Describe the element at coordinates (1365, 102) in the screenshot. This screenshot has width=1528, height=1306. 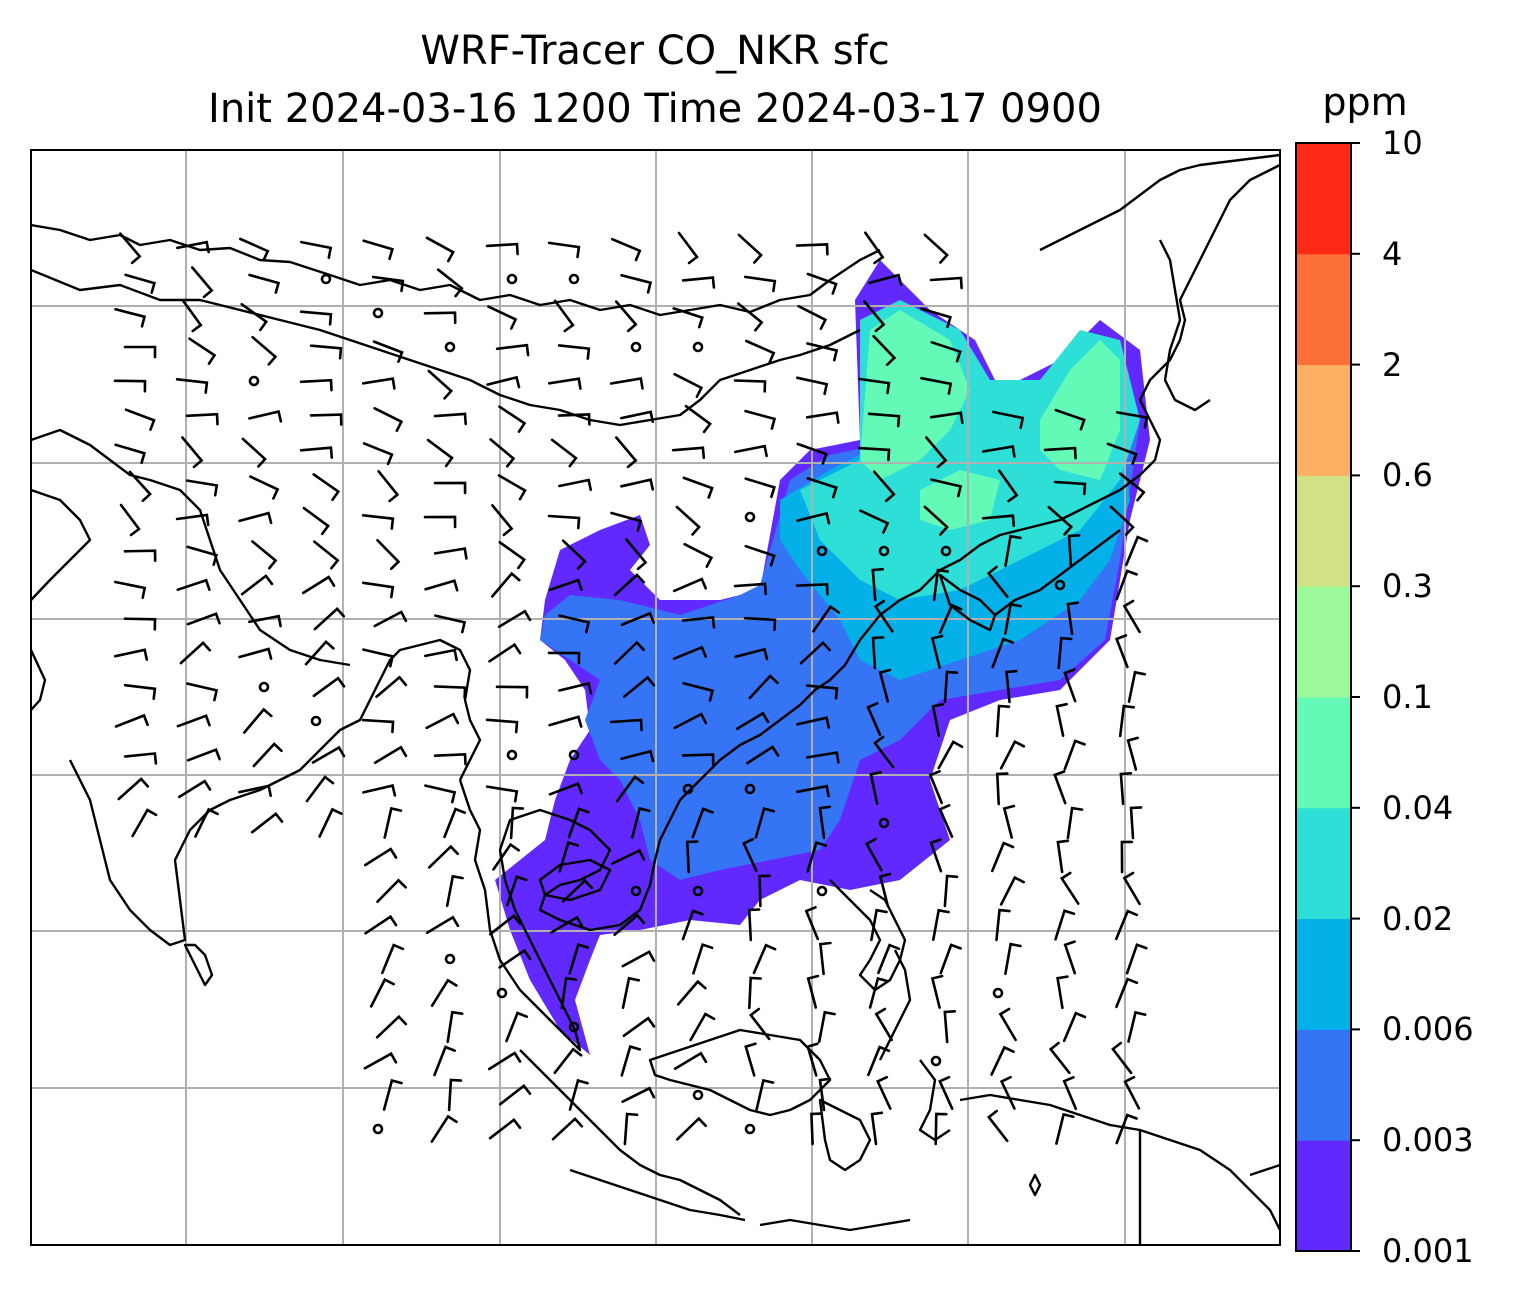
I see `colorbar-unit-label: ppm` at that location.